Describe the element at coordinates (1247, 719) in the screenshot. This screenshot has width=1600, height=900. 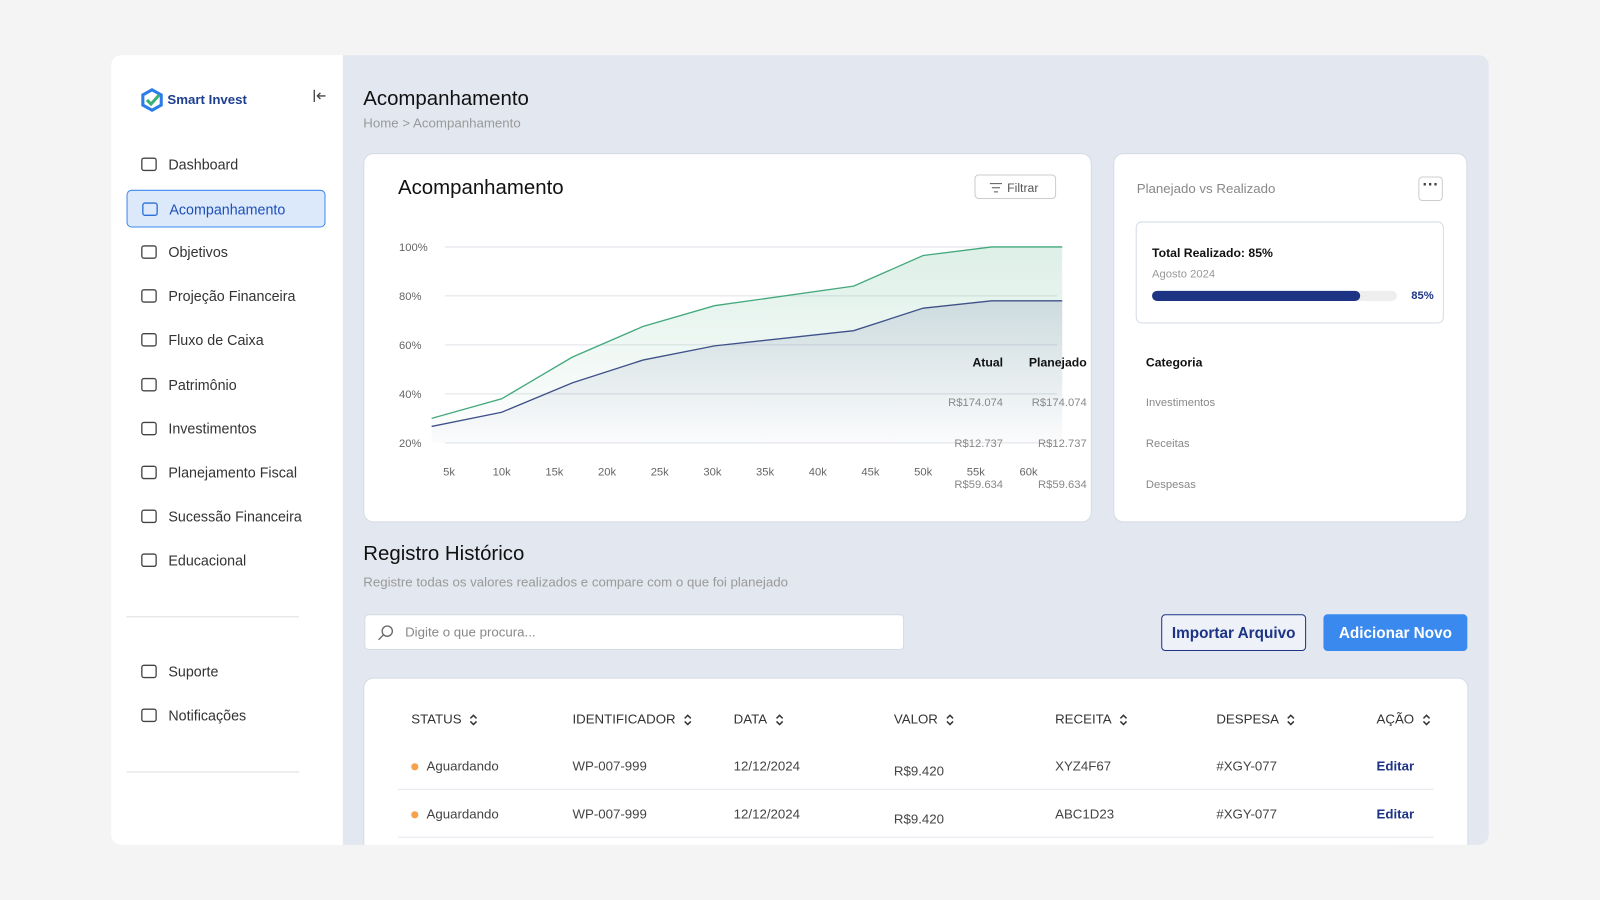
I see `column-header: DESPESA` at that location.